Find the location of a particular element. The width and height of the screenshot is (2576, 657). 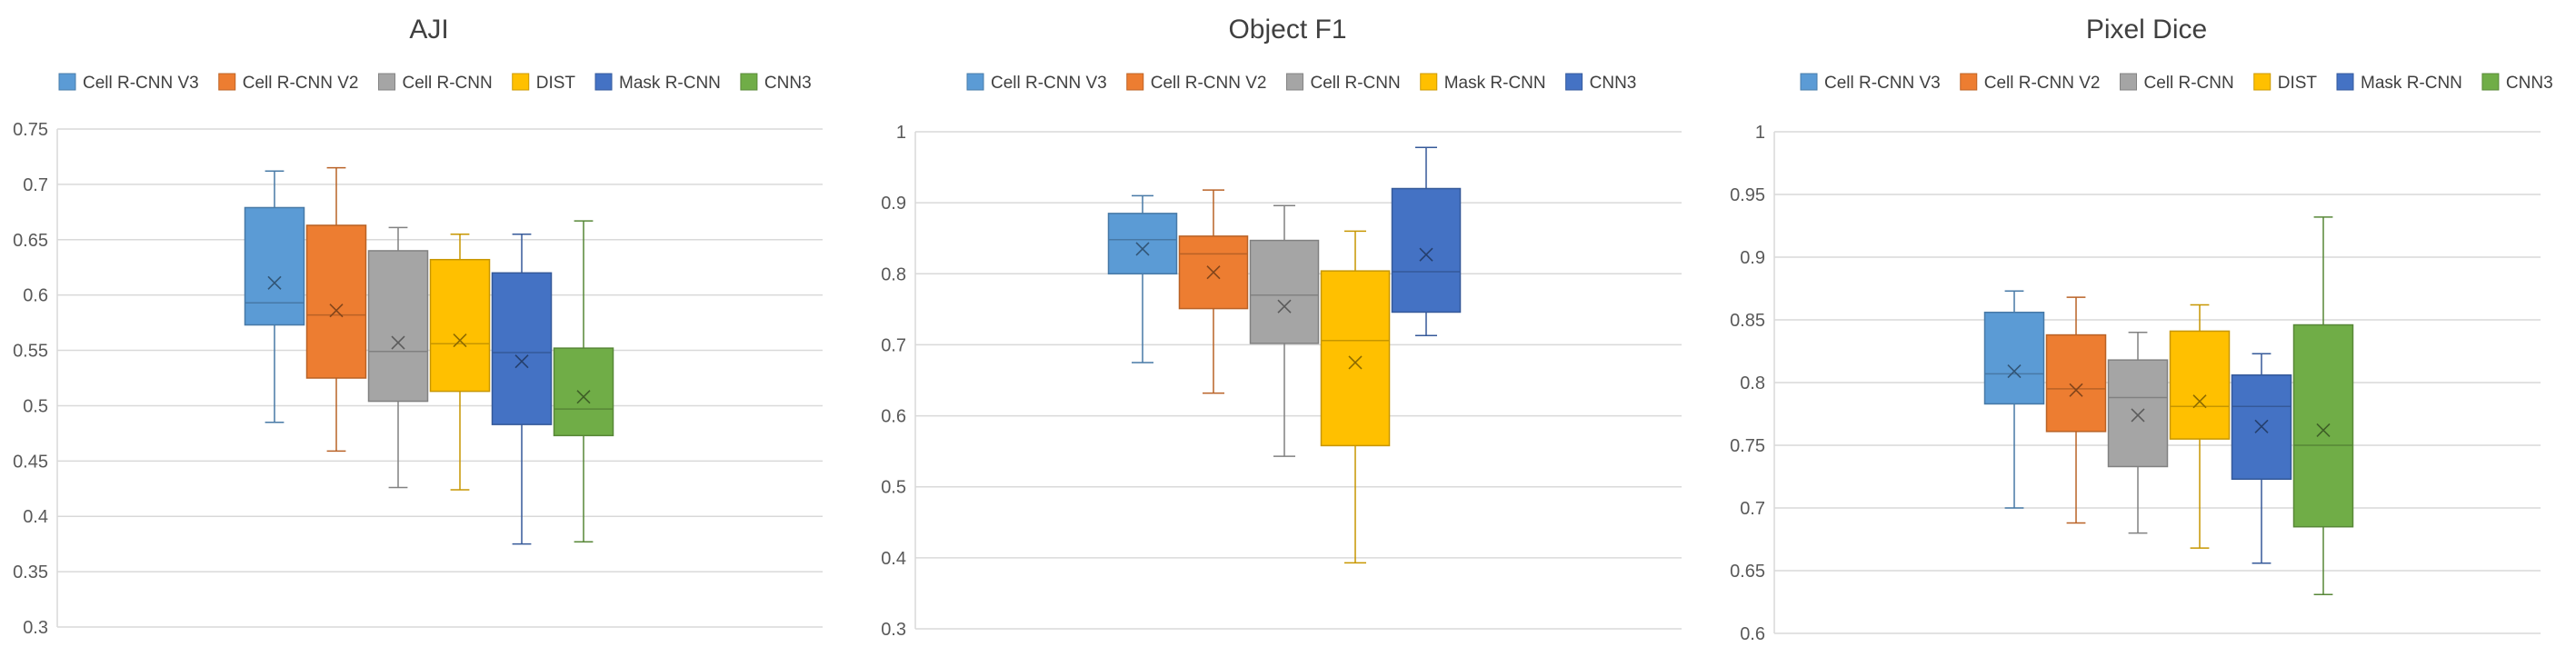

legend-swatch-dist is located at coordinates (521, 82).